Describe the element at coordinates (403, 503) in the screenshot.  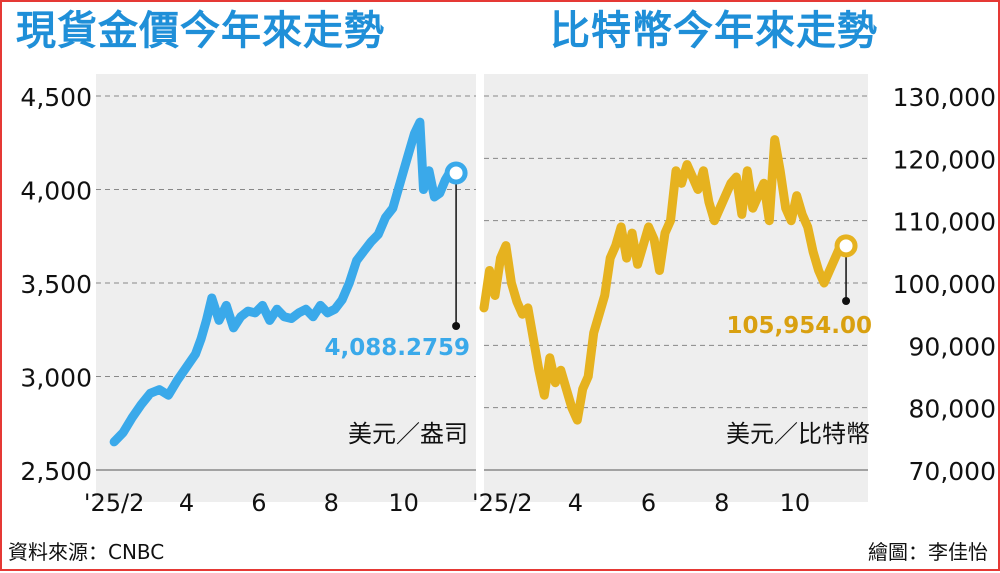
I see `gold-x-tick-label: 10` at that location.